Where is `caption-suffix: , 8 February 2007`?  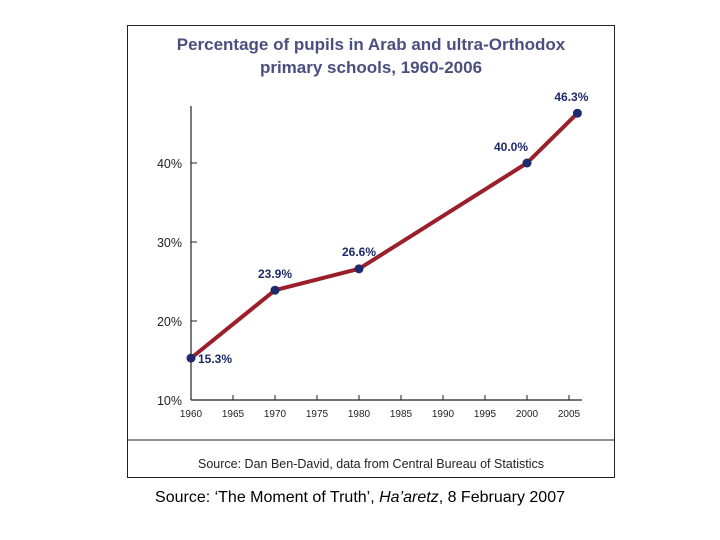
caption-suffix: , 8 February 2007 is located at coordinates (501, 497).